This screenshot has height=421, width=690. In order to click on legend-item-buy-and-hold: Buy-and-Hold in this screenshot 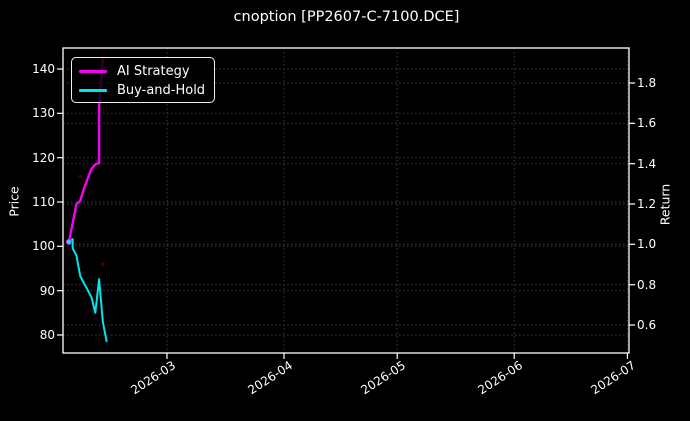, I will do `click(146, 90)`.